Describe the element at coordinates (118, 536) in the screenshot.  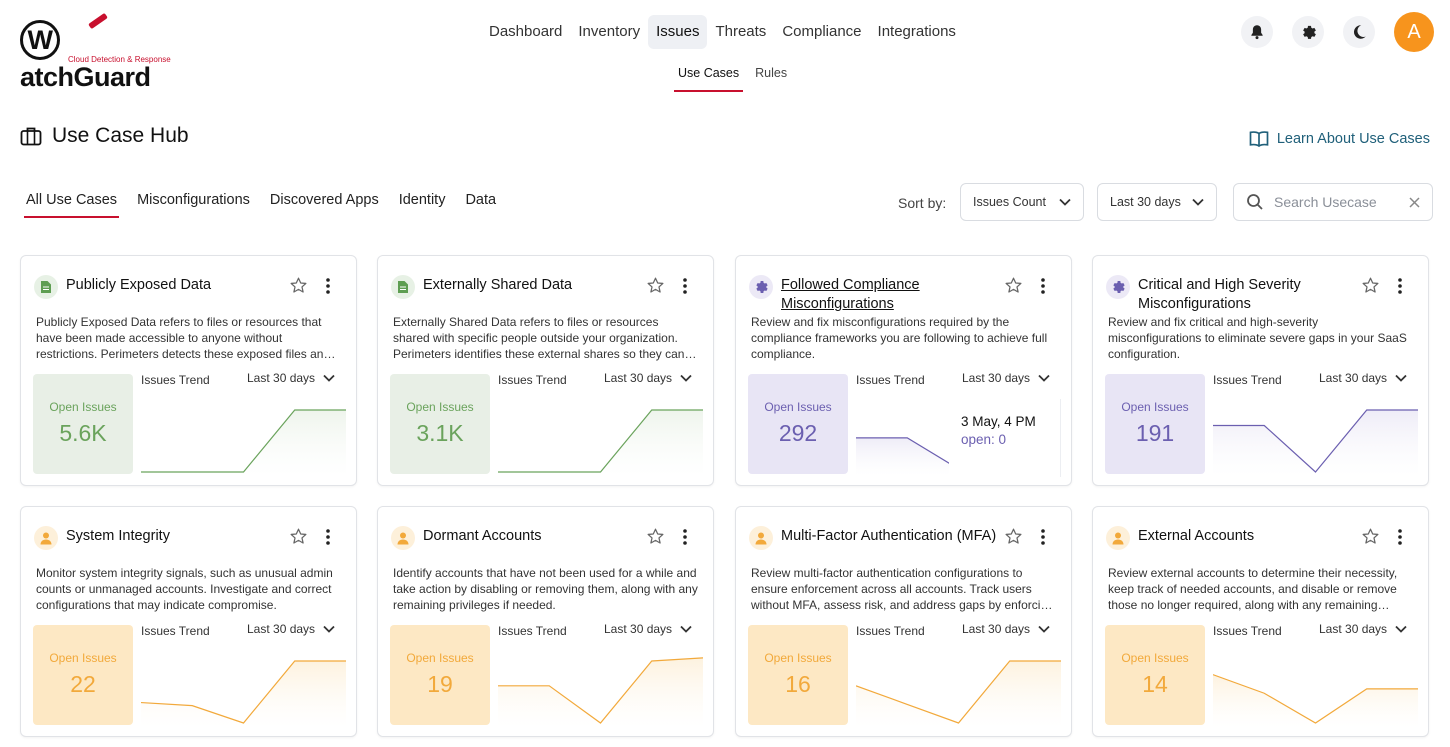
I see `card-title: System Integrity` at that location.